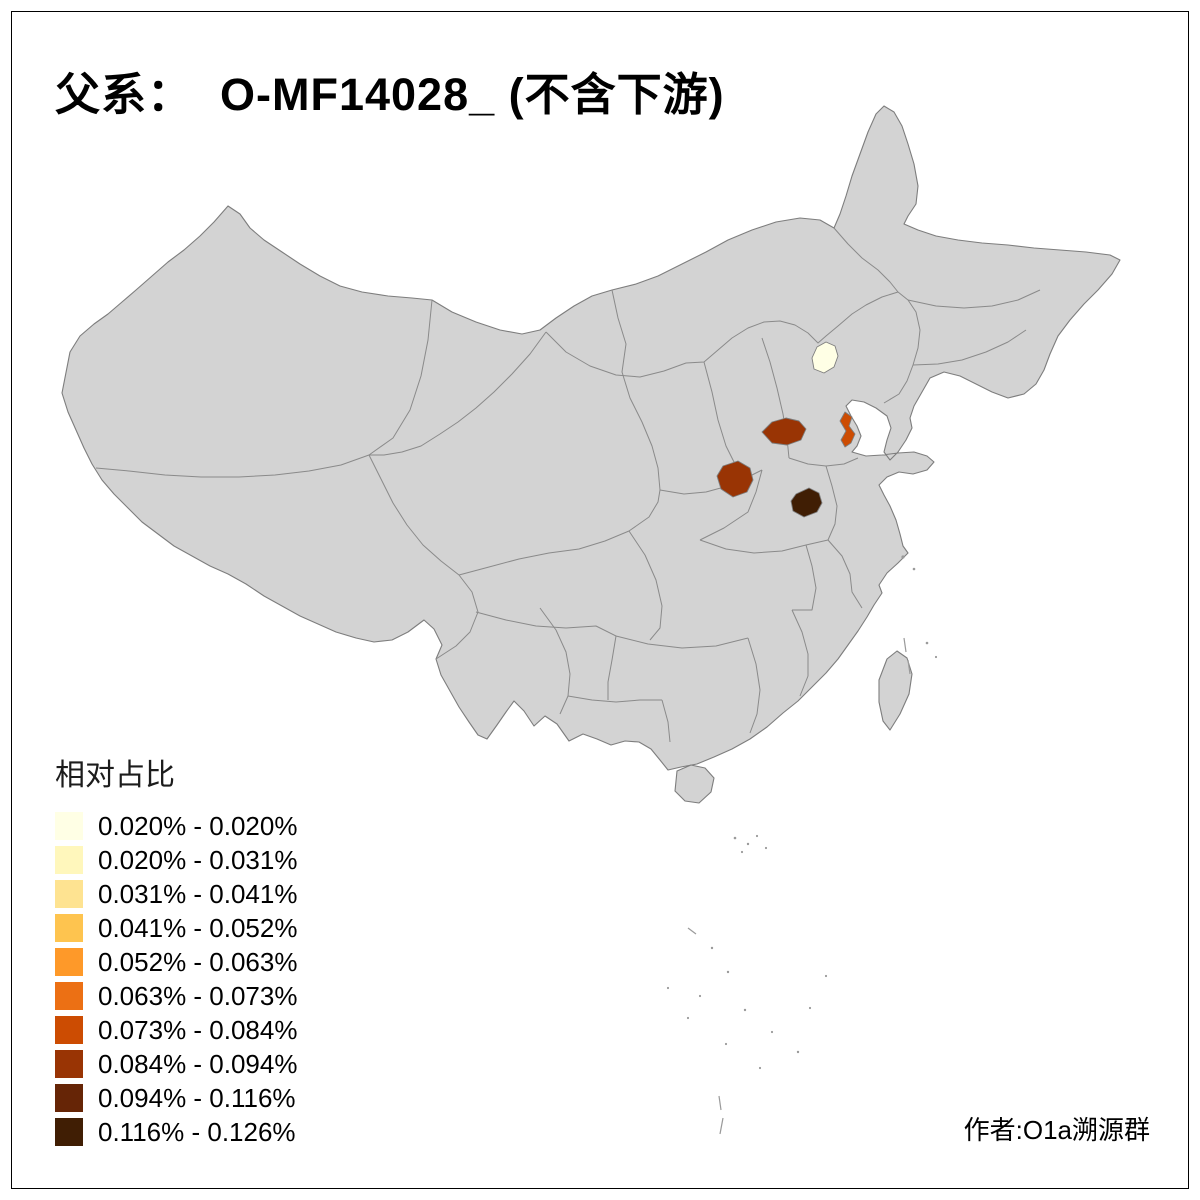 The height and width of the screenshot is (1200, 1200). What do you see at coordinates (825, 357) in the screenshot?
I see `highlight-region-pale-north` at bounding box center [825, 357].